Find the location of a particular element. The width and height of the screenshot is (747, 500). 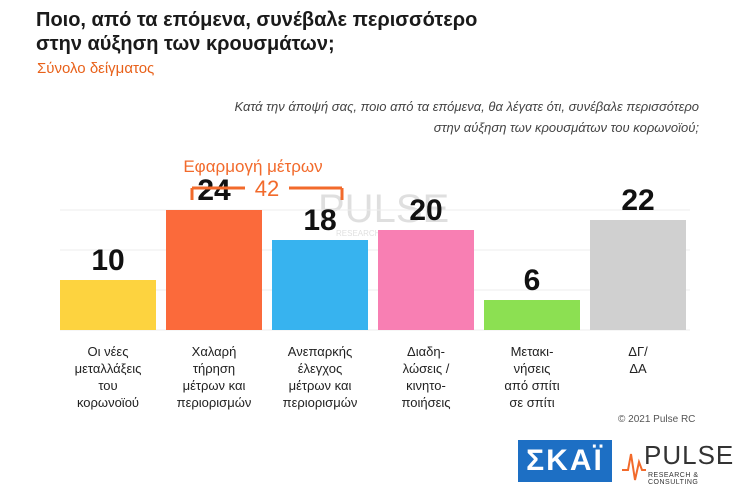

category-label: κορωνοϊού is located at coordinates (108, 402).